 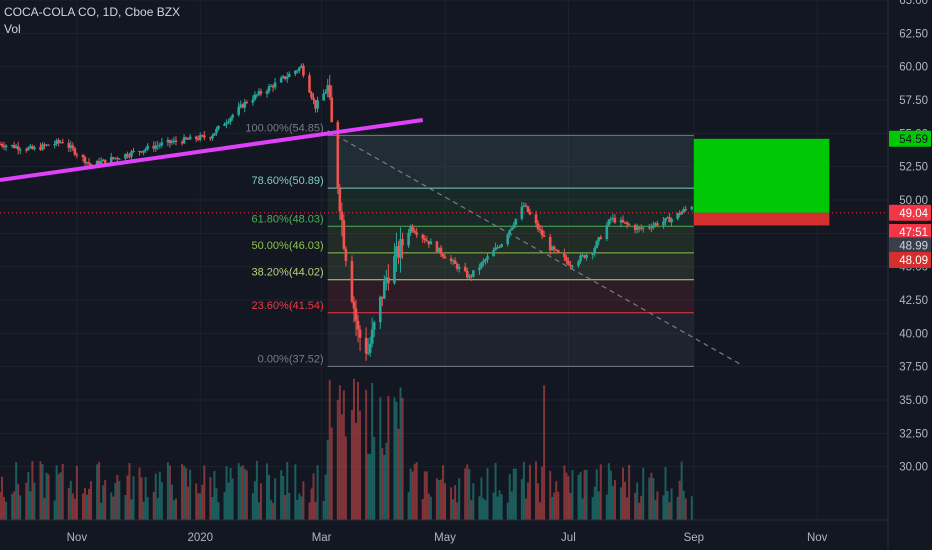 What do you see at coordinates (12, 29) in the screenshot?
I see `volume-indicator-label: Vol` at bounding box center [12, 29].